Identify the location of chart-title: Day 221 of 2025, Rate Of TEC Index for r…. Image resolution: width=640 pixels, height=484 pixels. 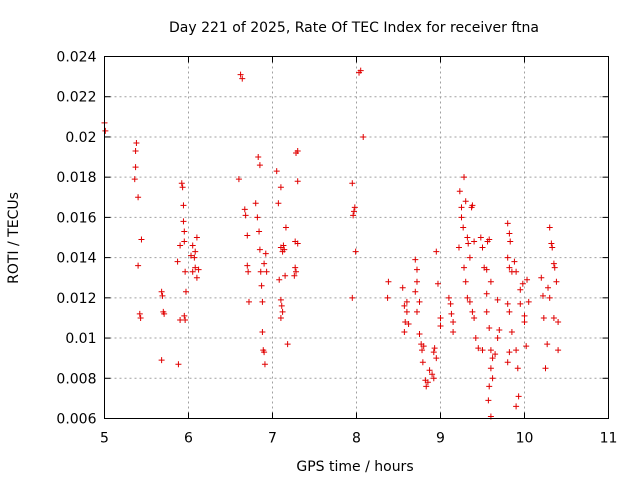
(354, 28).